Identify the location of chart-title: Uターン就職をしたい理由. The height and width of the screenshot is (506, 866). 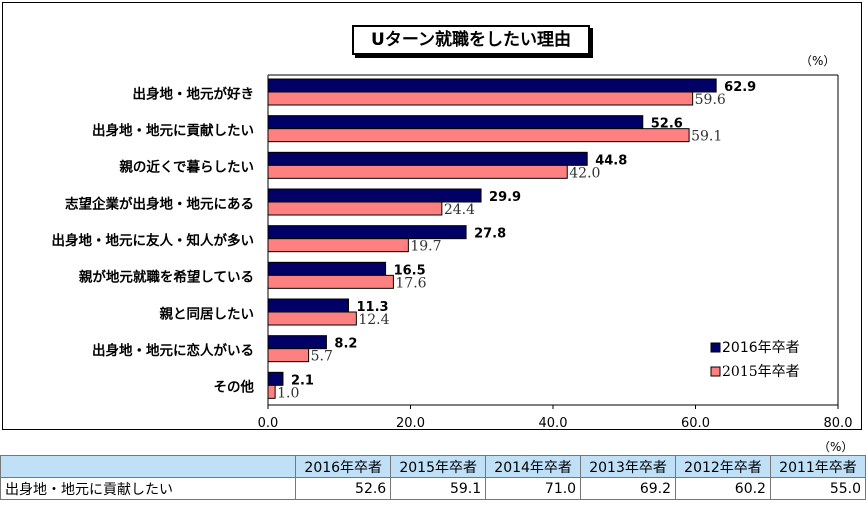
(471, 40).